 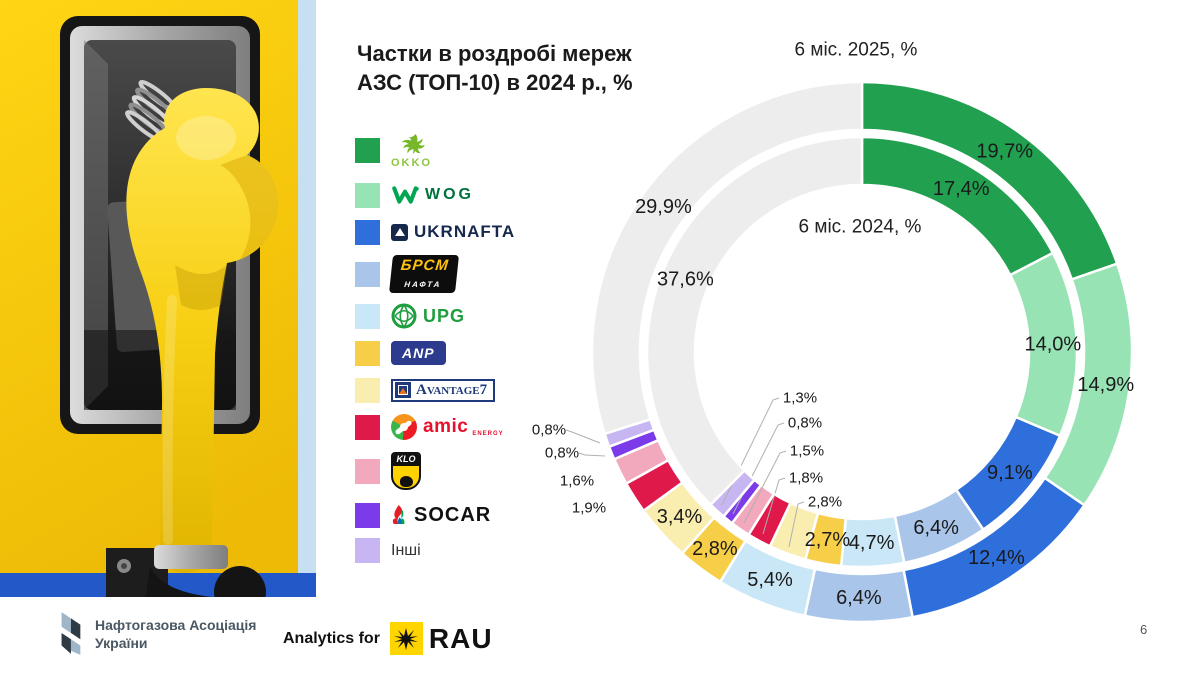 What do you see at coordinates (754, 321) in the screenshot?
I see `donut-slice-inner-rest` at bounding box center [754, 321].